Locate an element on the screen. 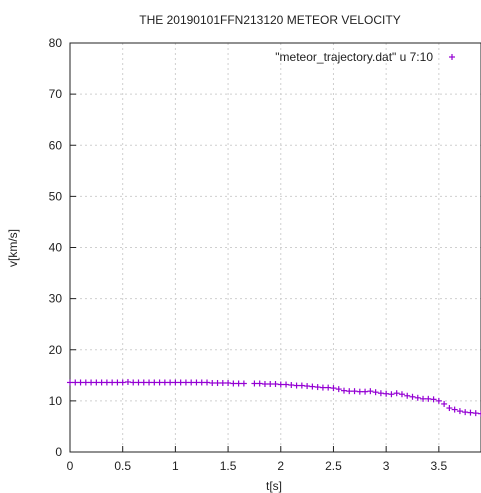 The image size is (481, 493). y-tick-label: 50 is located at coordinates (56, 196).